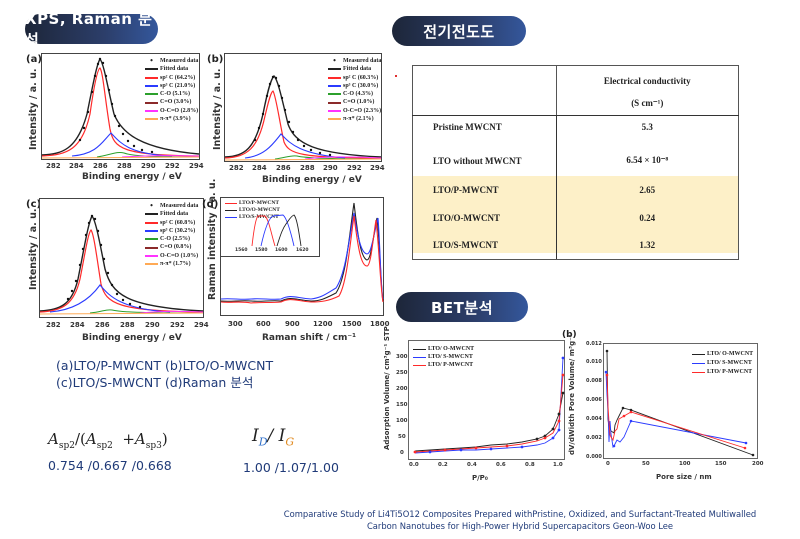 This screenshot has width=800, height=539. I want to click on panel-label-a: (a), so click(34, 59).